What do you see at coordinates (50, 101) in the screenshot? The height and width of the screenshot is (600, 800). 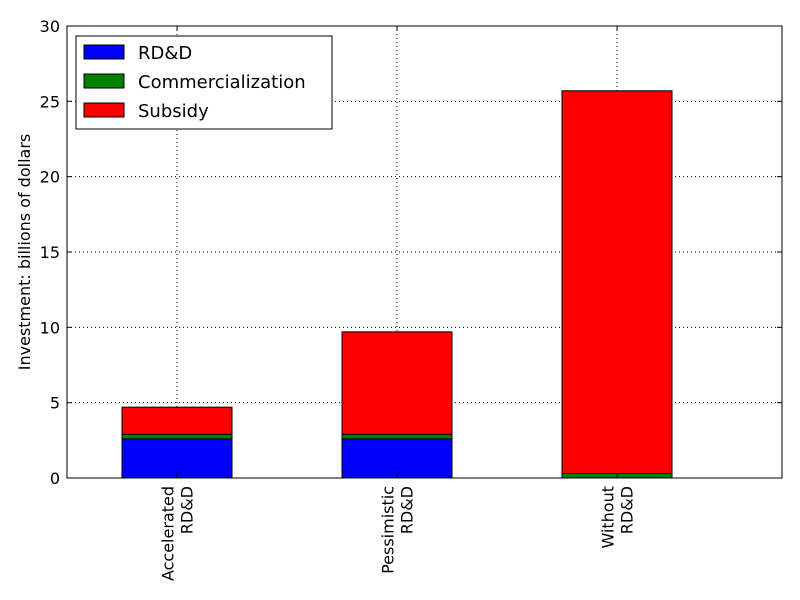 I see `y-tick-label: 25` at bounding box center [50, 101].